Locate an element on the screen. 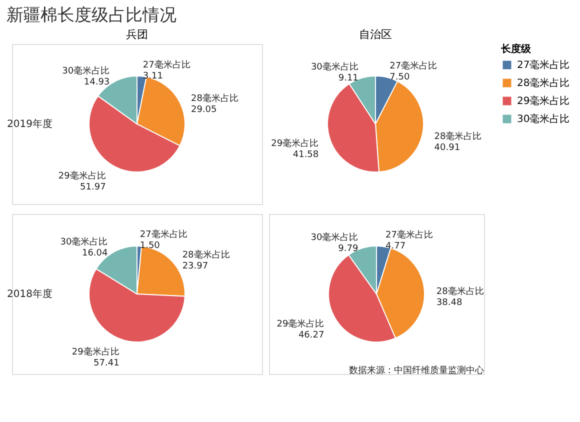 The height and width of the screenshot is (422, 580). data-label: 4.77 is located at coordinates (396, 247).